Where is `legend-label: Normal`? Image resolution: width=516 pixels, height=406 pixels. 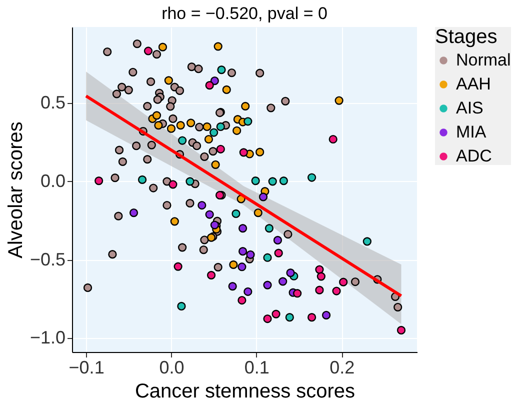
legend-label: Normal is located at coordinates (483, 60).